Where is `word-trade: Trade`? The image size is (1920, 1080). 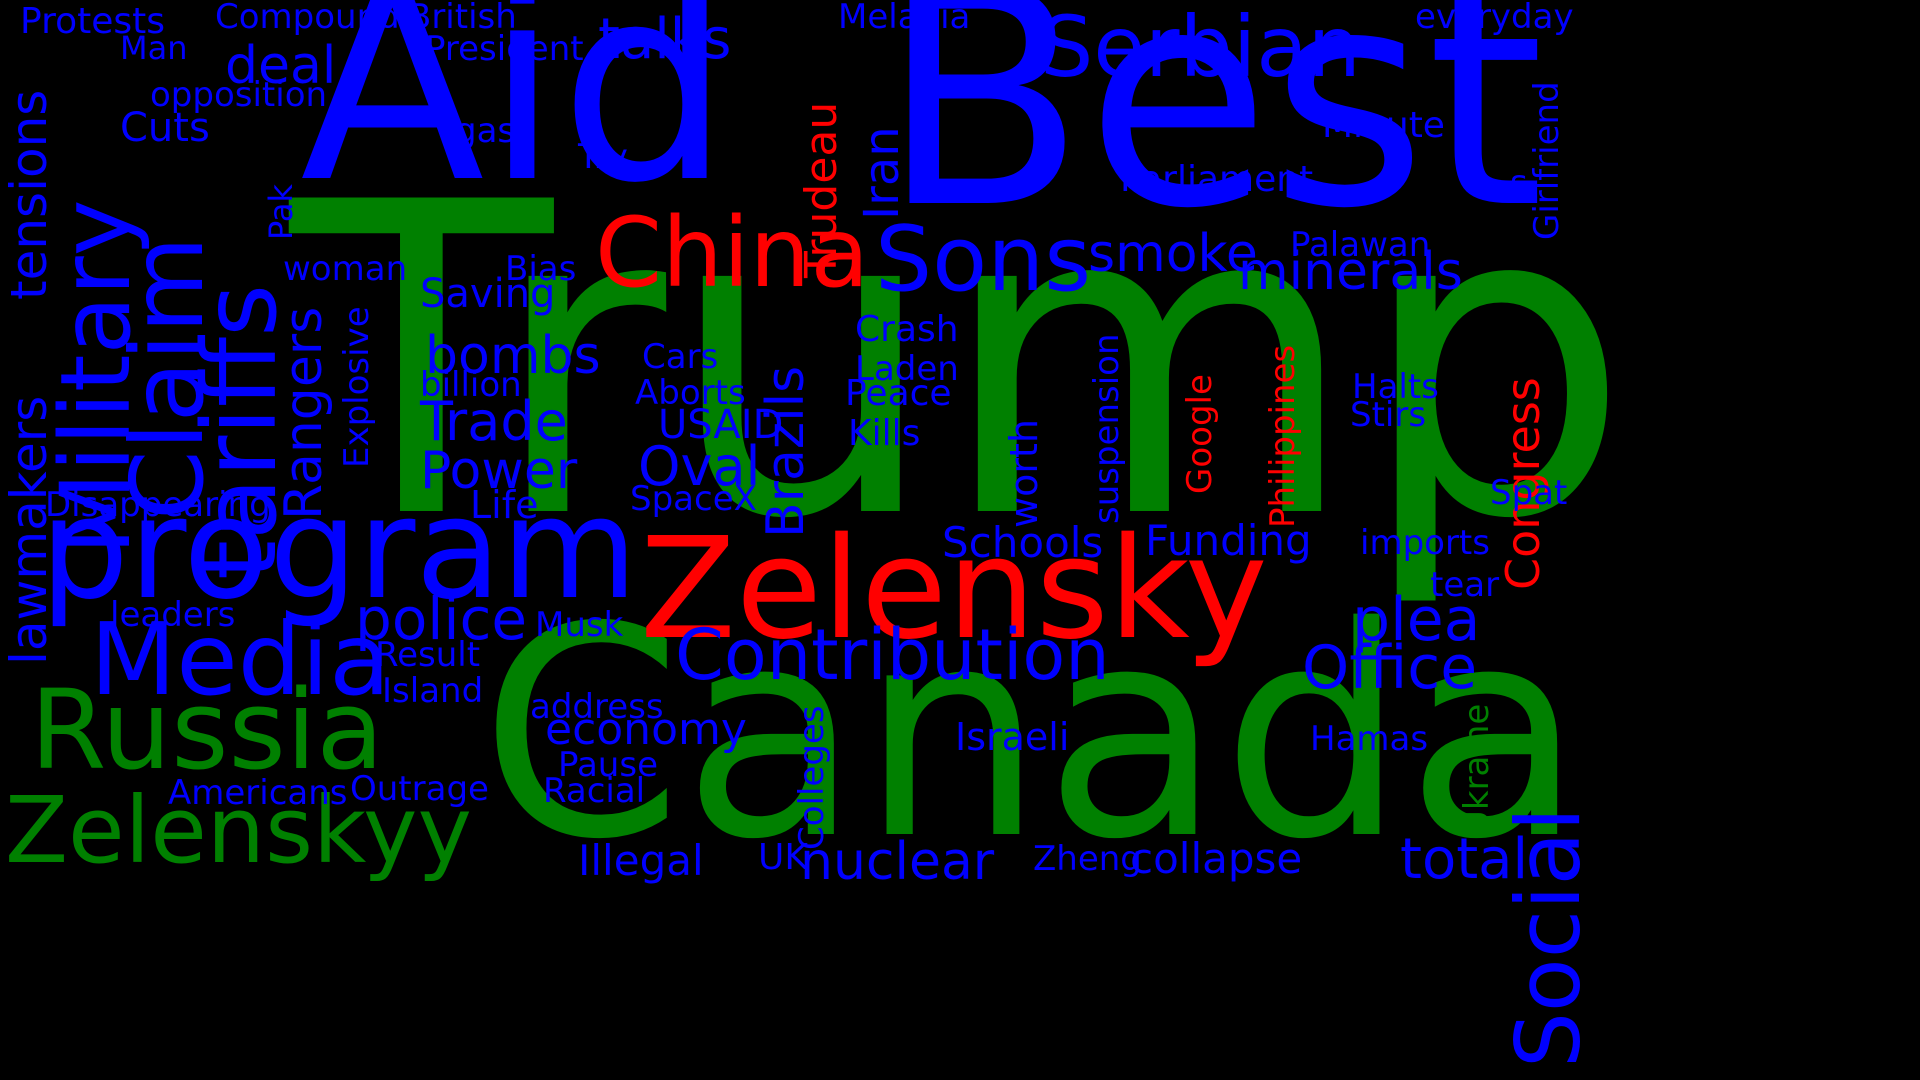
word-trade: Trade is located at coordinates (494, 421).